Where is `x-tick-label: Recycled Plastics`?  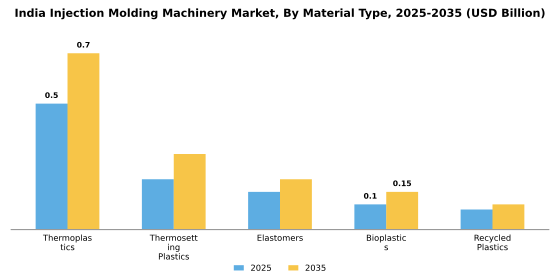 x-tick-label: Recycled Plastics is located at coordinates (492, 242).